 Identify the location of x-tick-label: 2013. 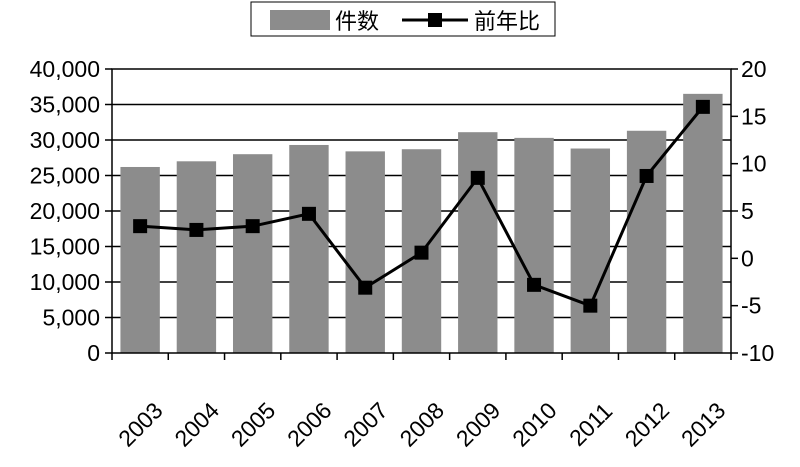
(703, 424).